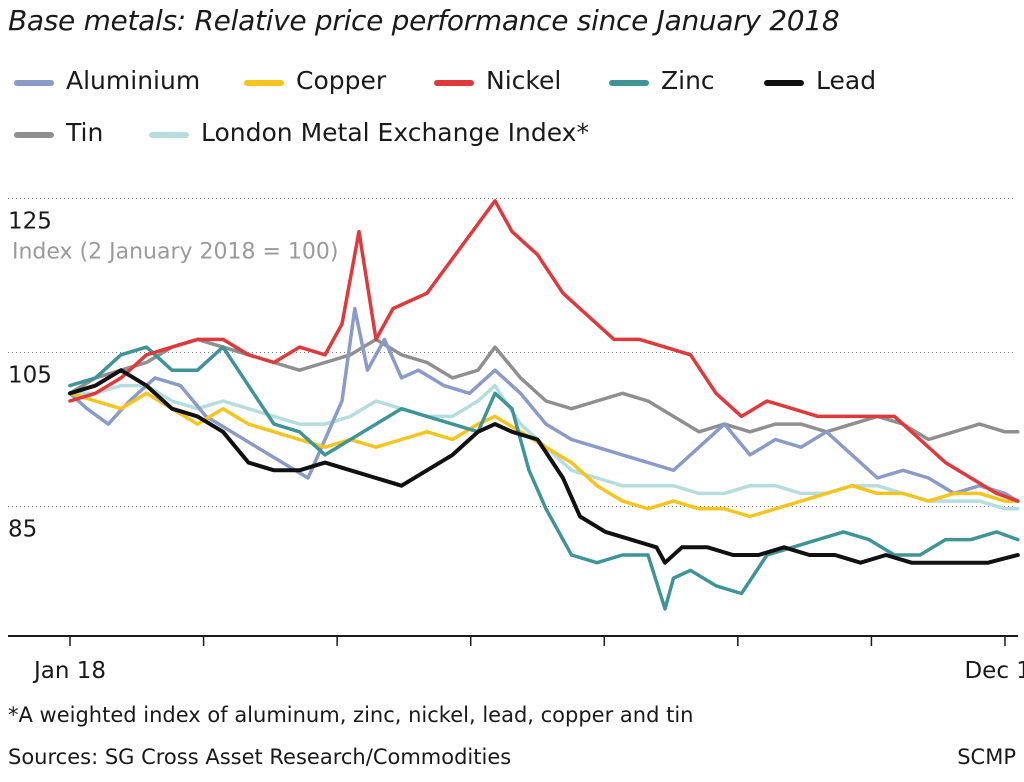 The width and height of the screenshot is (1024, 782). Describe the element at coordinates (994, 671) in the screenshot. I see `x-tick-label-1: Dec 18` at that location.